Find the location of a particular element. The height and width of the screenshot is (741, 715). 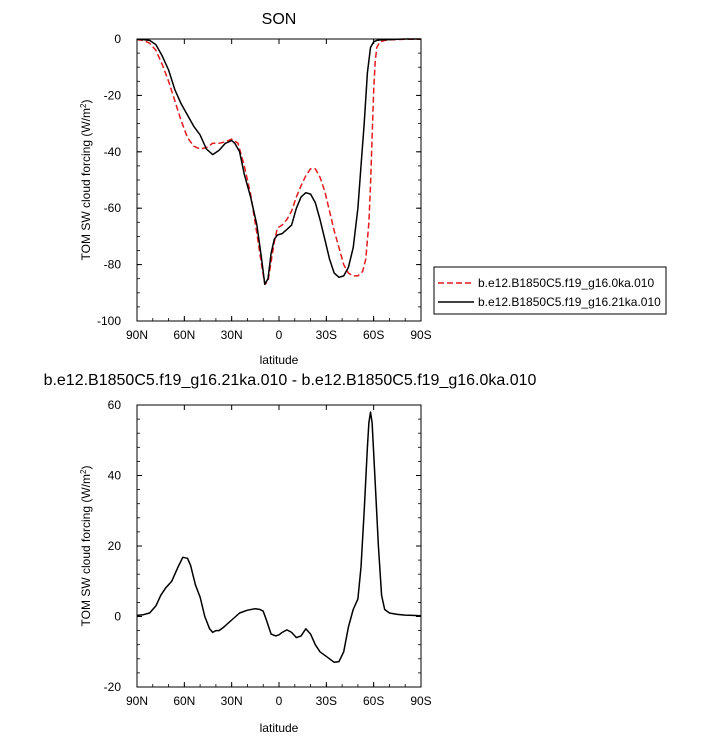

top-y-tick-label: -80 is located at coordinates (113, 265).